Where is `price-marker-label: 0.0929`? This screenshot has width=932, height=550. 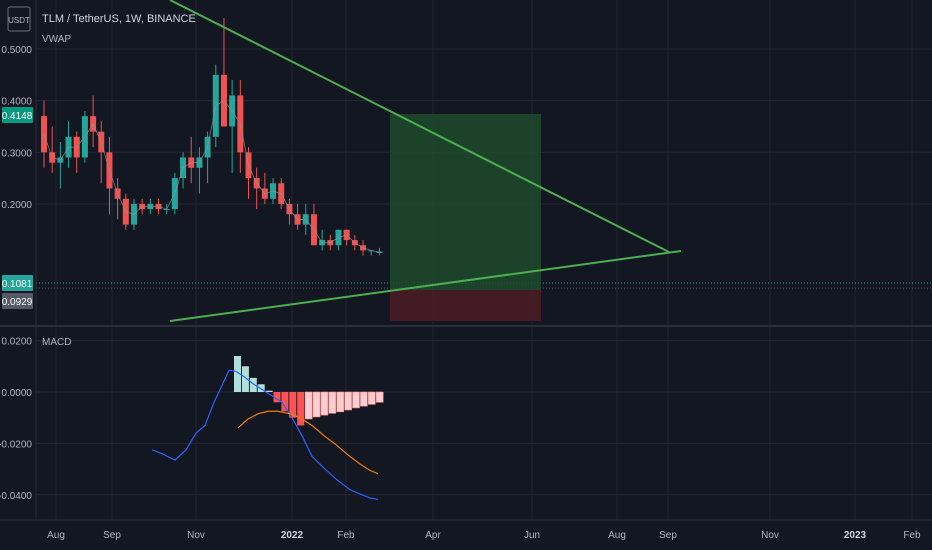
price-marker-label: 0.0929 is located at coordinates (17, 302).